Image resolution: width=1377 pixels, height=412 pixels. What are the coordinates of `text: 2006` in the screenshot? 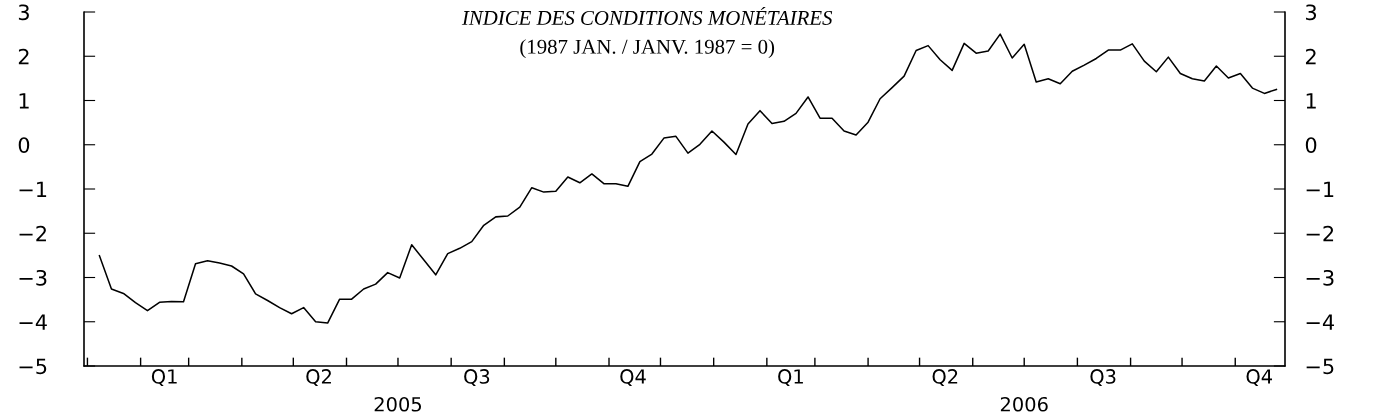 It's located at (1024, 404).